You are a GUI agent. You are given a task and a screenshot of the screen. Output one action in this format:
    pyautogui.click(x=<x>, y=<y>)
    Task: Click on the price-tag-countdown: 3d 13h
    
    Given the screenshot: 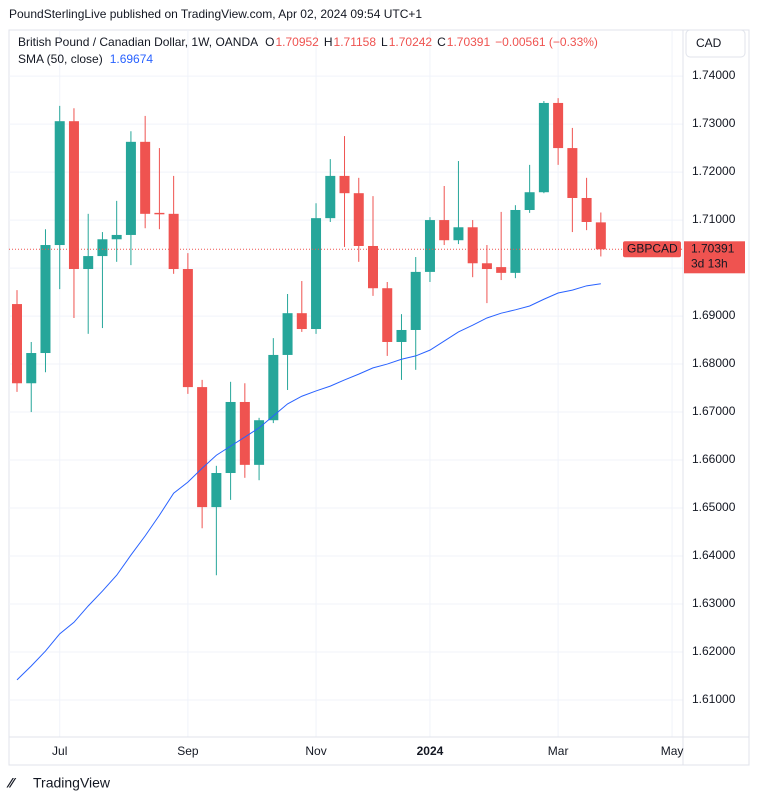 What is the action you would take?
    pyautogui.click(x=709, y=263)
    